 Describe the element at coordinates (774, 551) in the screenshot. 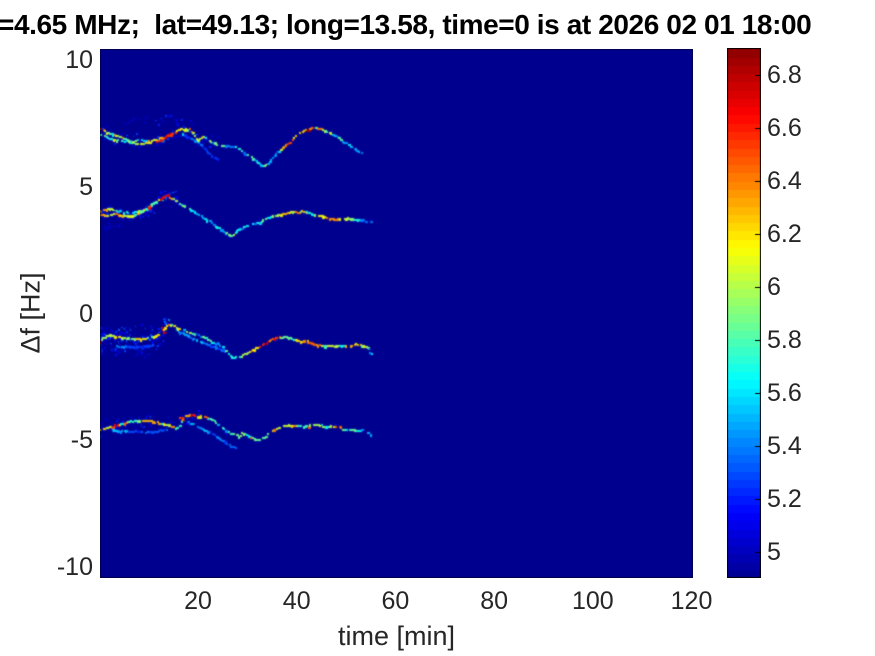

I see `colorbar-tick-label: 5` at that location.